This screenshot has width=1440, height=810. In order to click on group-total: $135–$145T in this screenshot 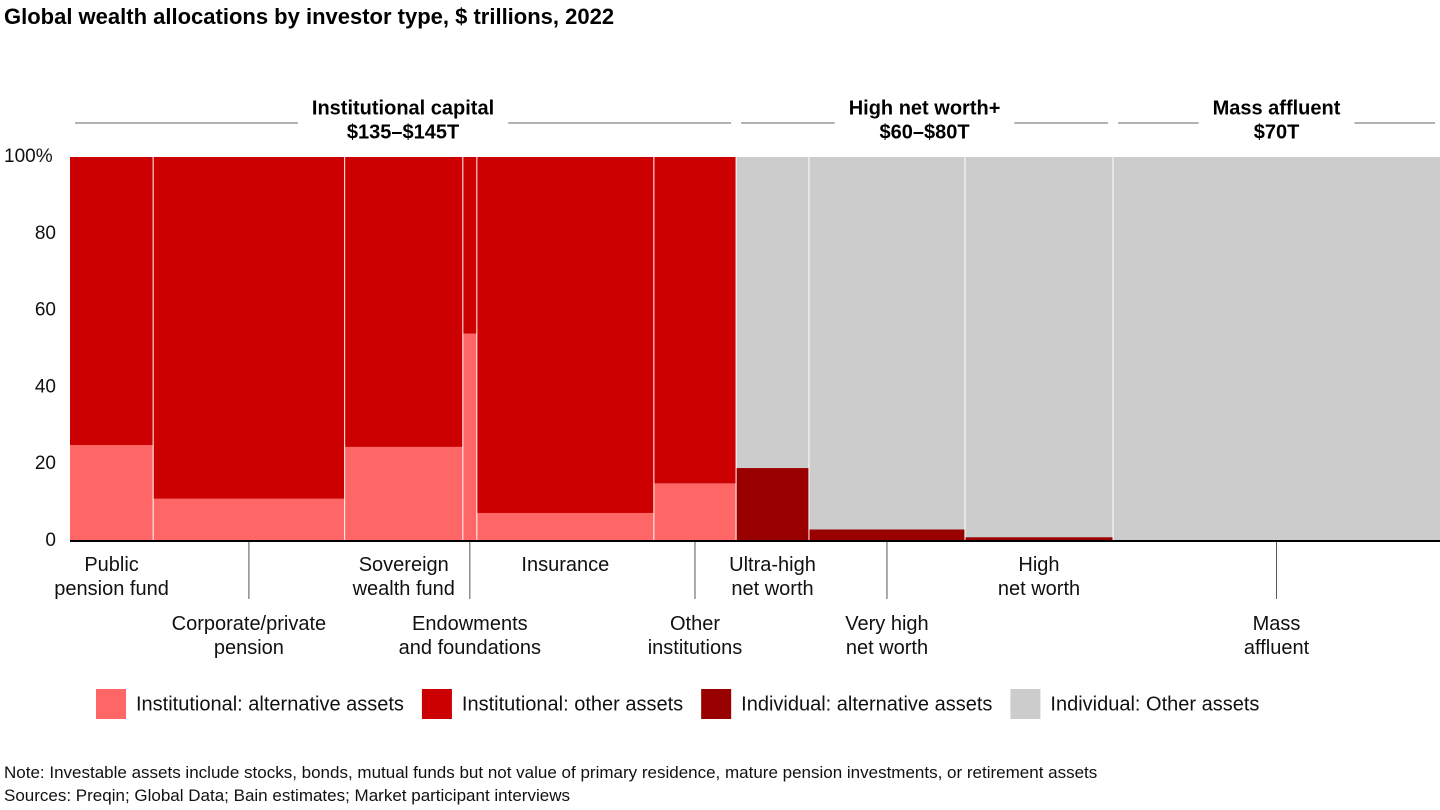, I will do `click(403, 132)`.